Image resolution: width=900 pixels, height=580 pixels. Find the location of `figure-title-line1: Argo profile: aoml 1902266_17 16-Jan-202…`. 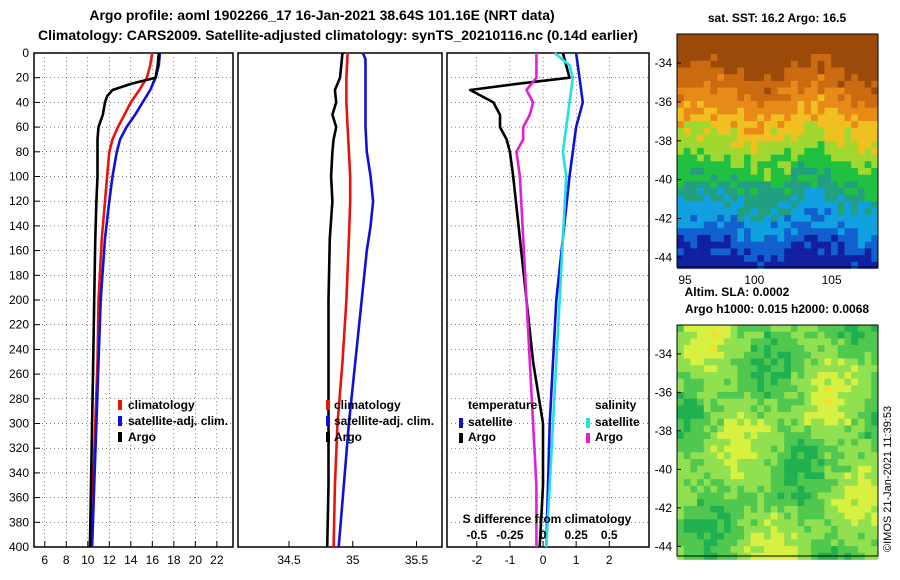

figure-title-line1: Argo profile: aoml 1902266_17 16-Jan-202… is located at coordinates (321, 15).